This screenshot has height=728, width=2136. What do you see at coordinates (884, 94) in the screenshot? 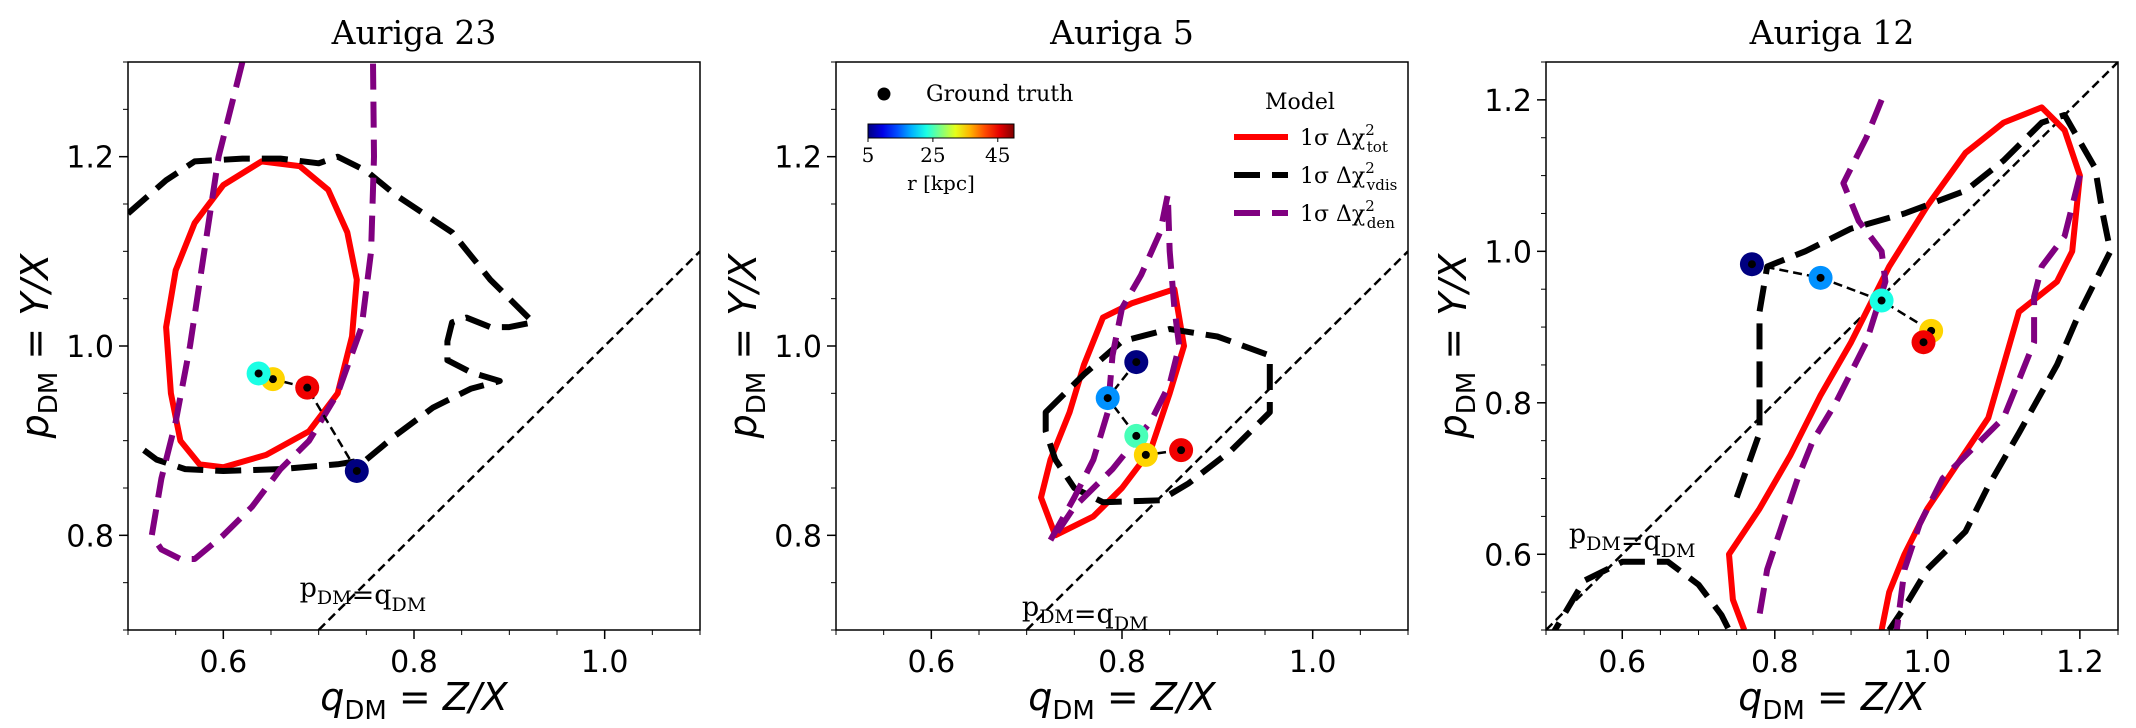
I see `legend-ground-truth-marker` at bounding box center [884, 94].